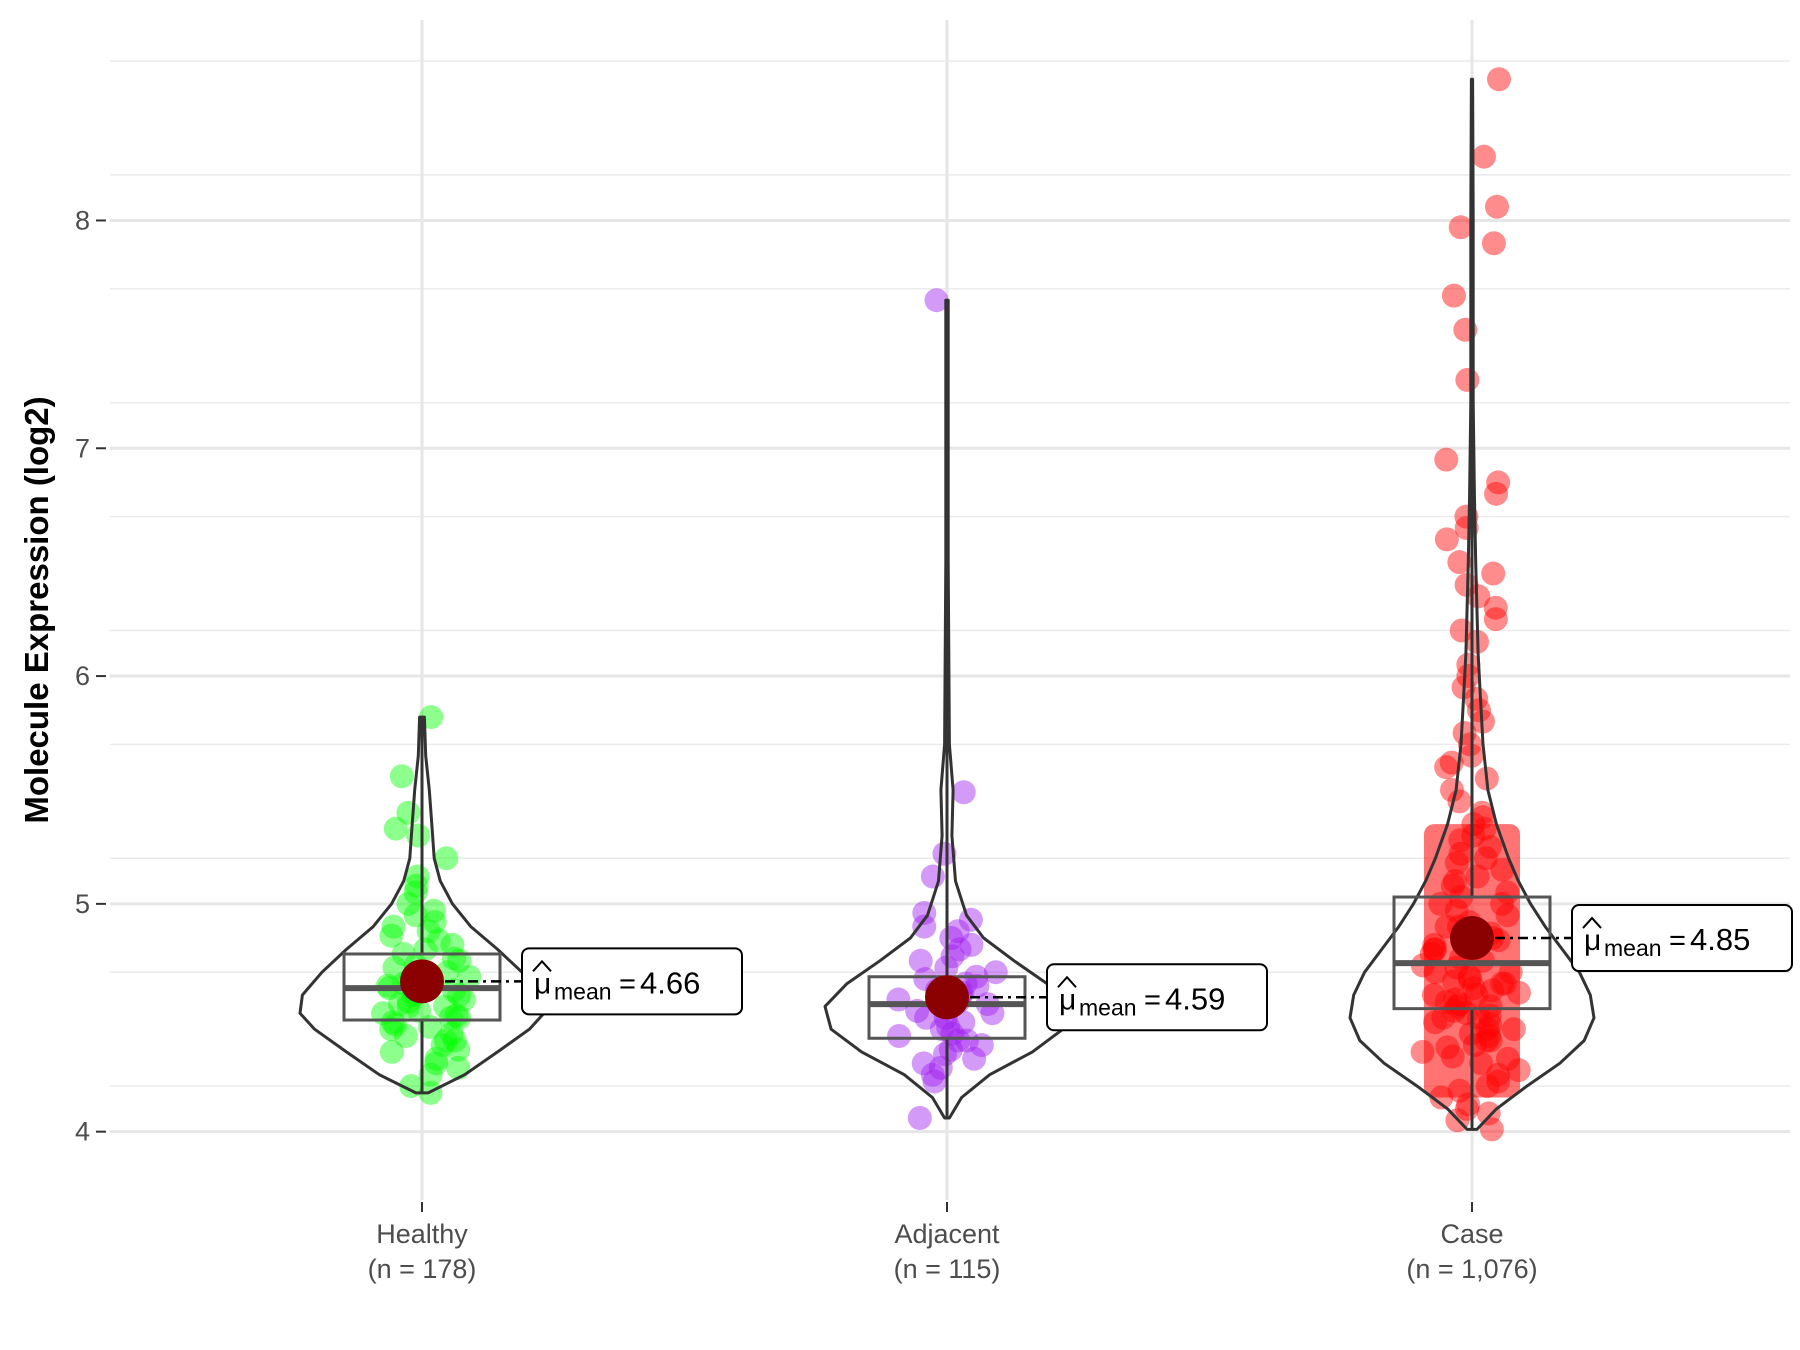 The image size is (1800, 1350). What do you see at coordinates (82, 904) in the screenshot?
I see `y-tick-label: 5` at bounding box center [82, 904].